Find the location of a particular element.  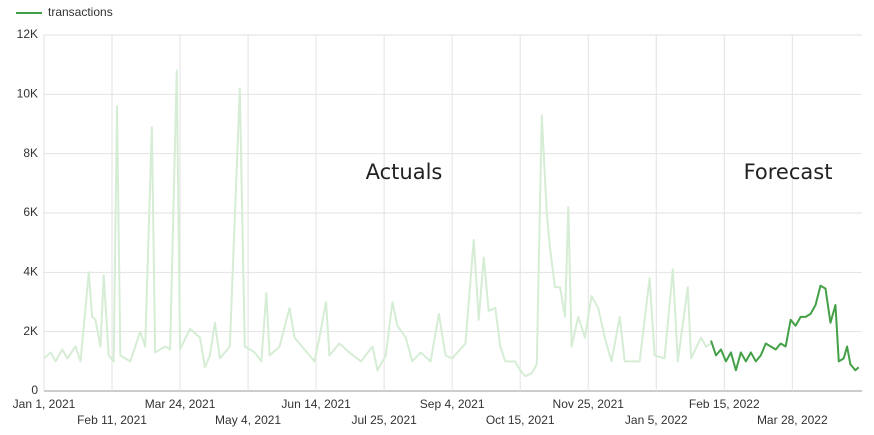

x-tick-label: Mar 24, 2021 is located at coordinates (180, 404).